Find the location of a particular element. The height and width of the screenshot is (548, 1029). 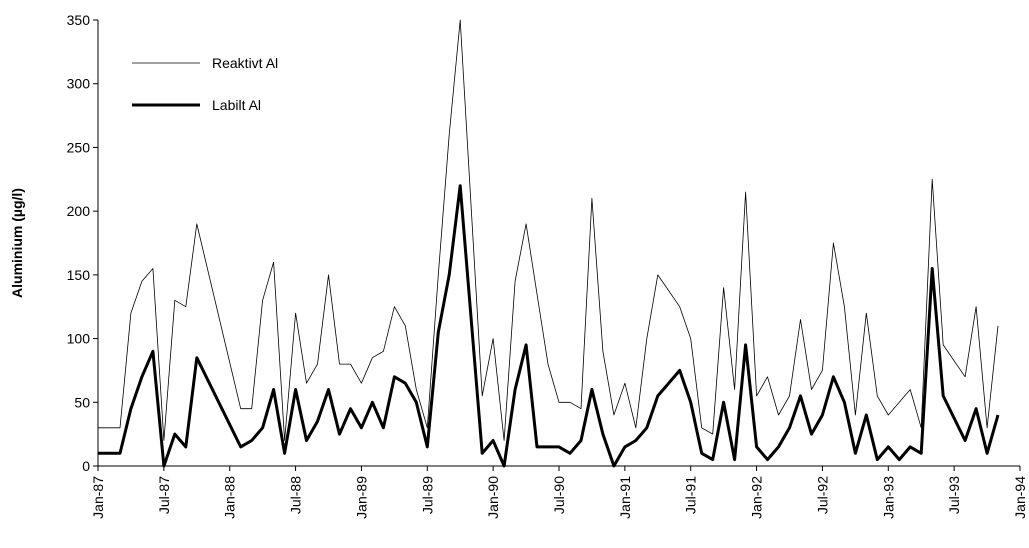

x-tick-label: Jul-93 is located at coordinates (954, 495).